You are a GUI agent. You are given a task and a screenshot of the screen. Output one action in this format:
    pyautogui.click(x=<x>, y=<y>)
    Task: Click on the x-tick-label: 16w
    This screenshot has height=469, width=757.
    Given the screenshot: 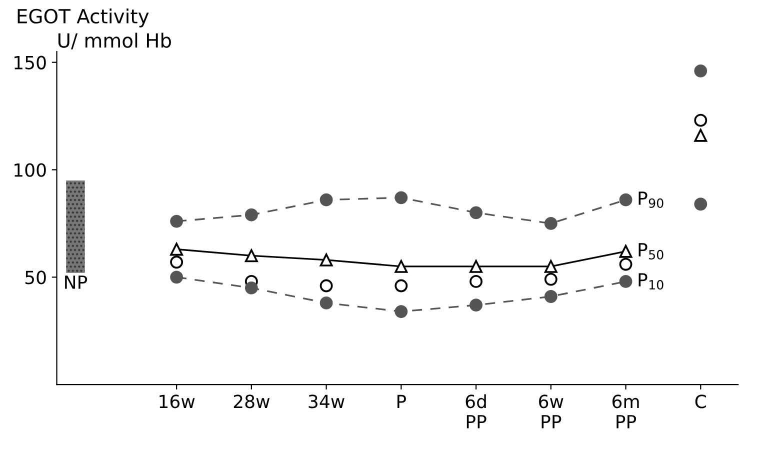 What is the action you would take?
    pyautogui.click(x=177, y=401)
    